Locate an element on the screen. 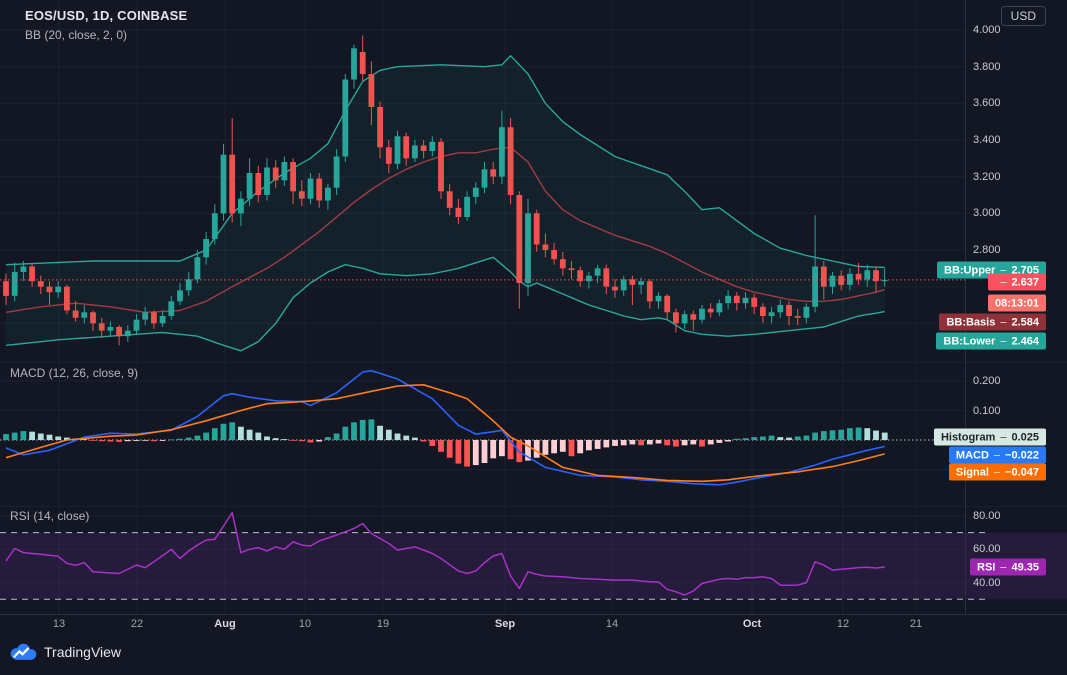 The image size is (1067, 675). bar-countdown-badge: 08:13:01 is located at coordinates (1016, 303).